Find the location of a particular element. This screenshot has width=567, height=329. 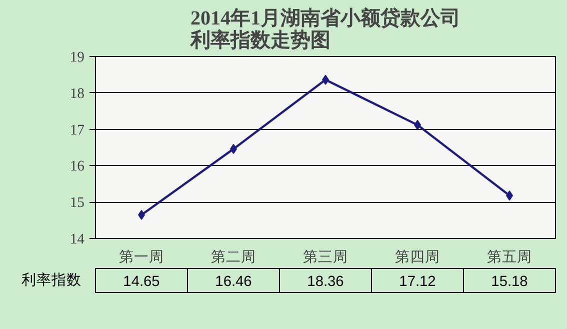

y-tick-label: 19 is located at coordinates (77, 58).